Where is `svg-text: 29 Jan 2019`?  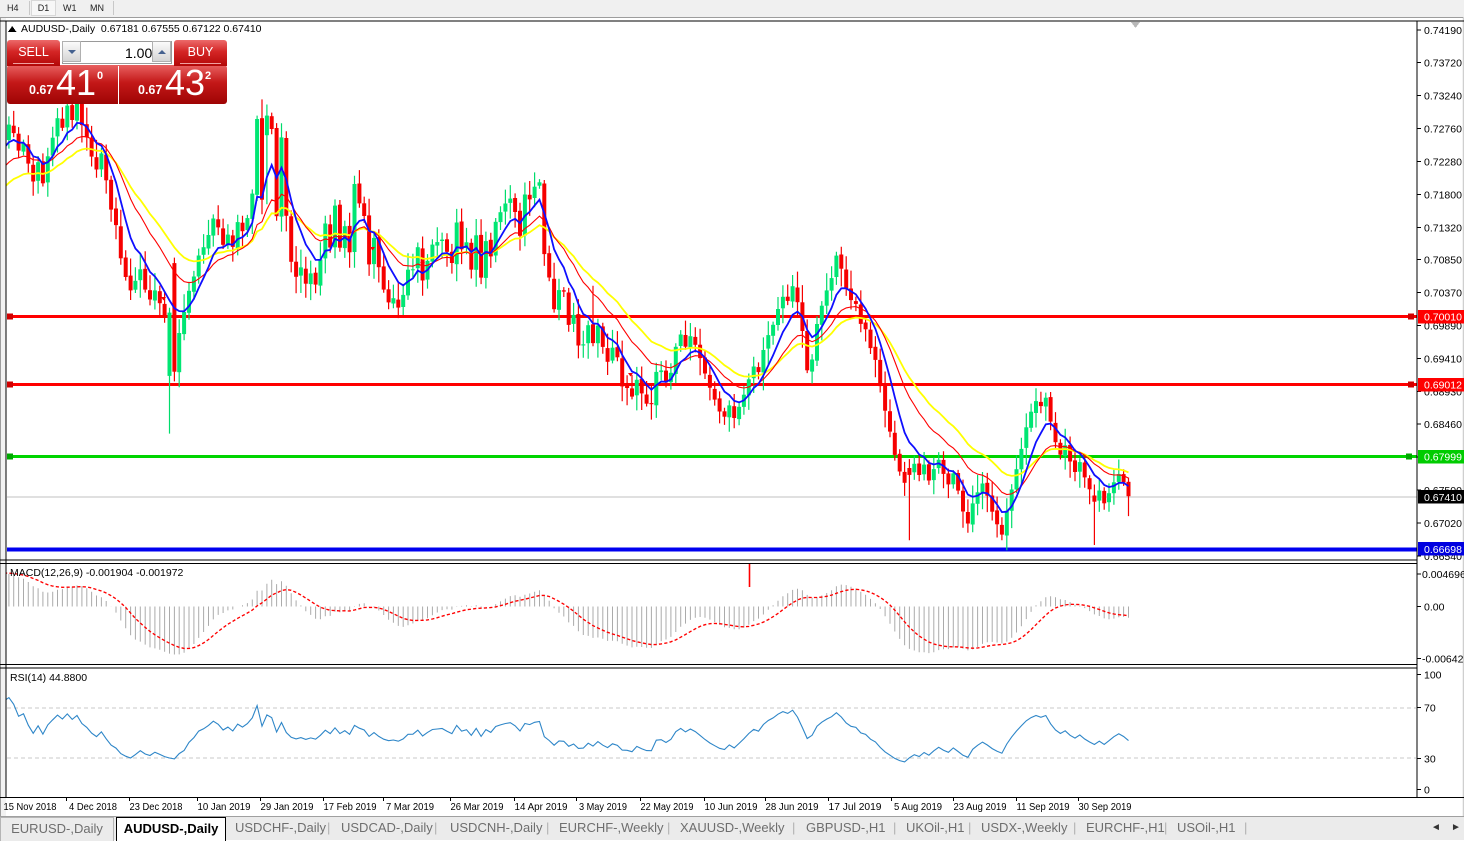
svg-text: 29 Jan 2019 is located at coordinates (287, 807).